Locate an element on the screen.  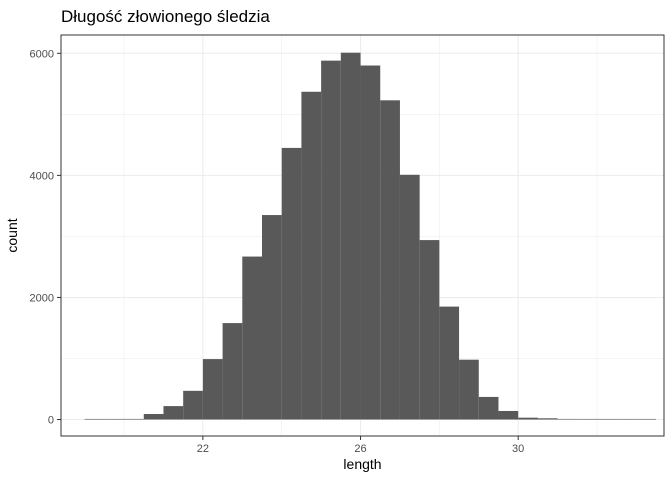
y-tick-label: 4000 is located at coordinates (42, 176).